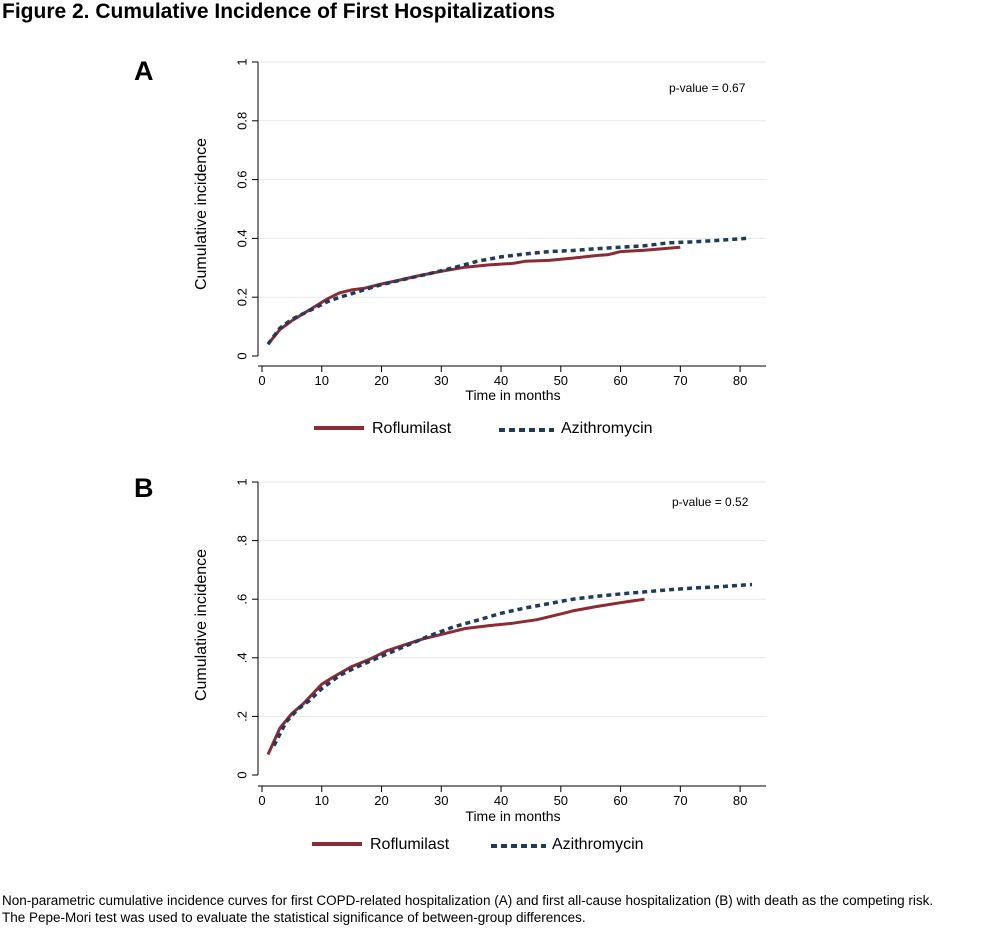 This screenshot has width=1000, height=941. What do you see at coordinates (242, 540) in the screenshot?
I see `y-tick-label: .8` at bounding box center [242, 540].